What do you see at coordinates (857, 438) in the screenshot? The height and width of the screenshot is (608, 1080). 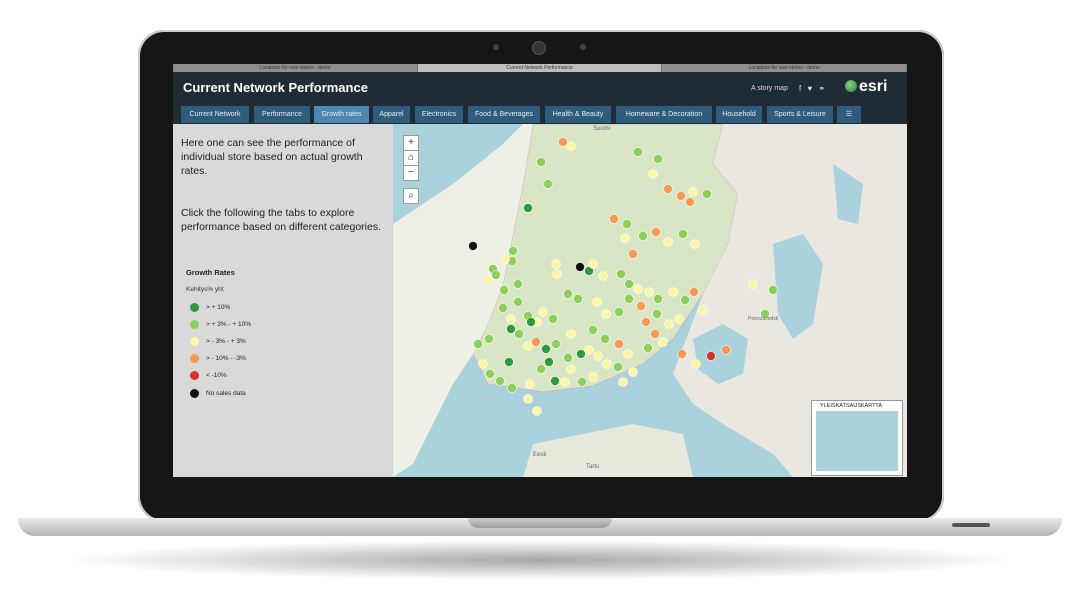 I see `overview-map: YLEISKATSAUSKARTTA` at bounding box center [857, 438].